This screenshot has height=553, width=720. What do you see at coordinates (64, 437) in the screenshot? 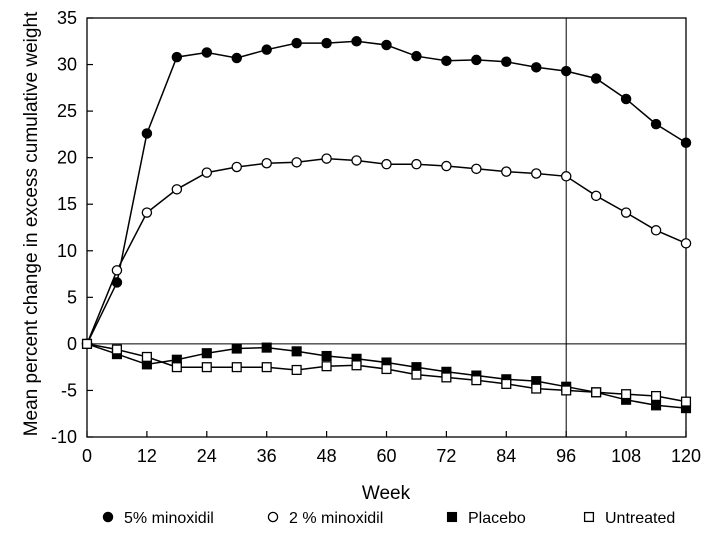
I see `y-tick-label: -10` at bounding box center [64, 437].